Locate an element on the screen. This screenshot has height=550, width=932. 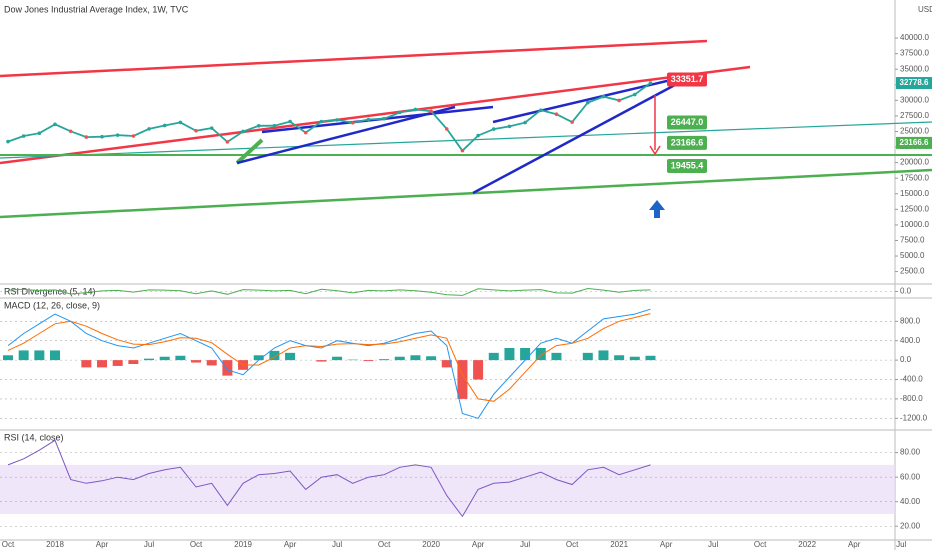
y-tick-label: 800.0 is located at coordinates (910, 320).